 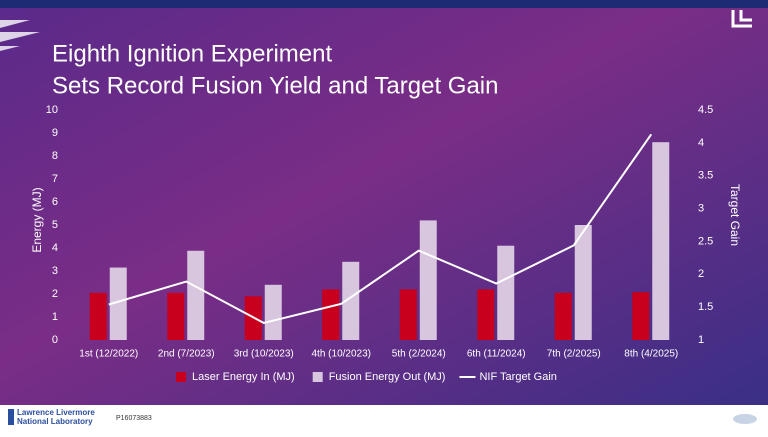 What do you see at coordinates (701, 143) in the screenshot?
I see `y2-tick-label: 4` at bounding box center [701, 143].